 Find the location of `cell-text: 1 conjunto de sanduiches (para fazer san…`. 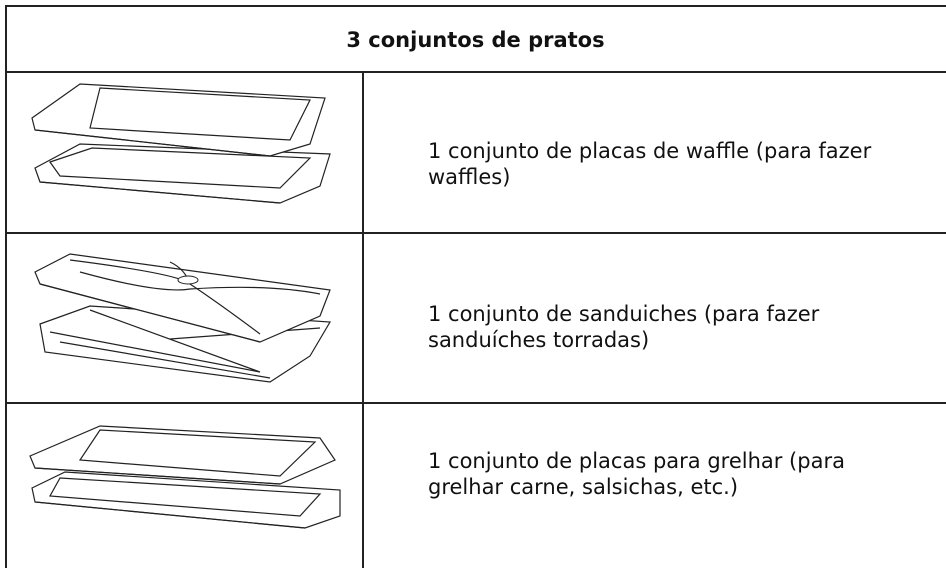

cell-text: 1 conjunto de sanduiches (para fazer san… is located at coordinates (624, 327).